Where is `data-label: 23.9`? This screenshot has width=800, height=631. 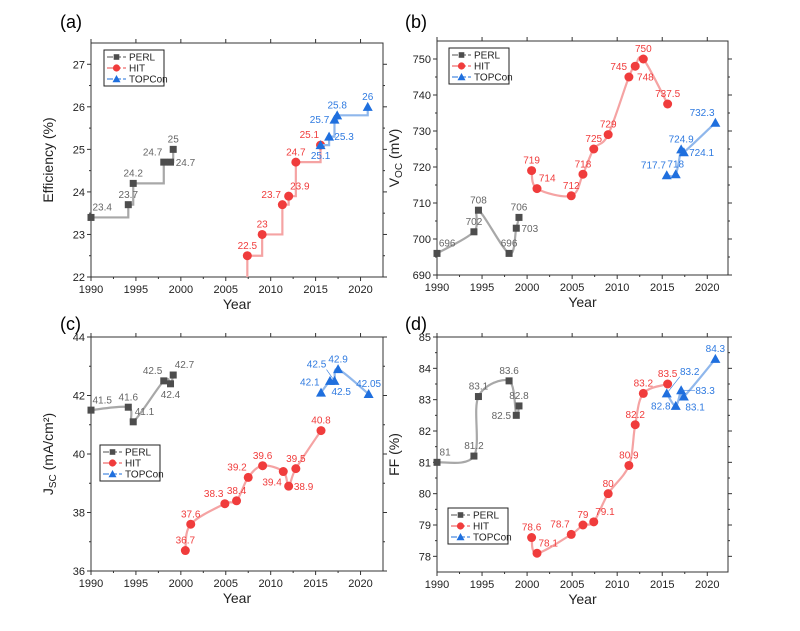
data-label: 23.9 is located at coordinates (300, 186).